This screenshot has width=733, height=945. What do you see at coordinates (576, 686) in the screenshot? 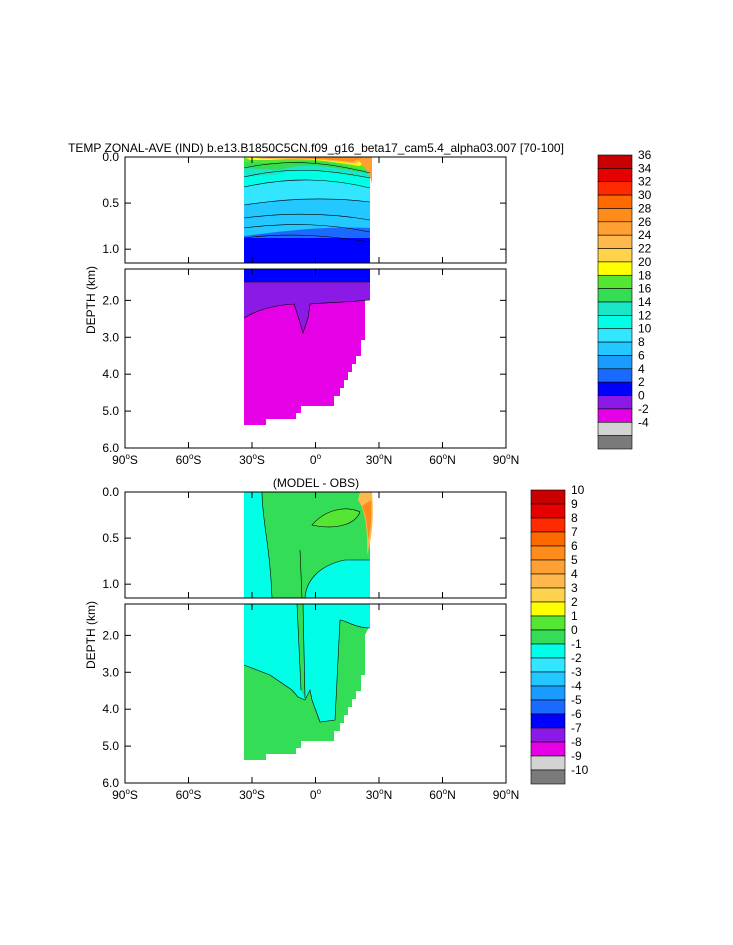
I see `diff-colorbar-label: -4` at bounding box center [576, 686].